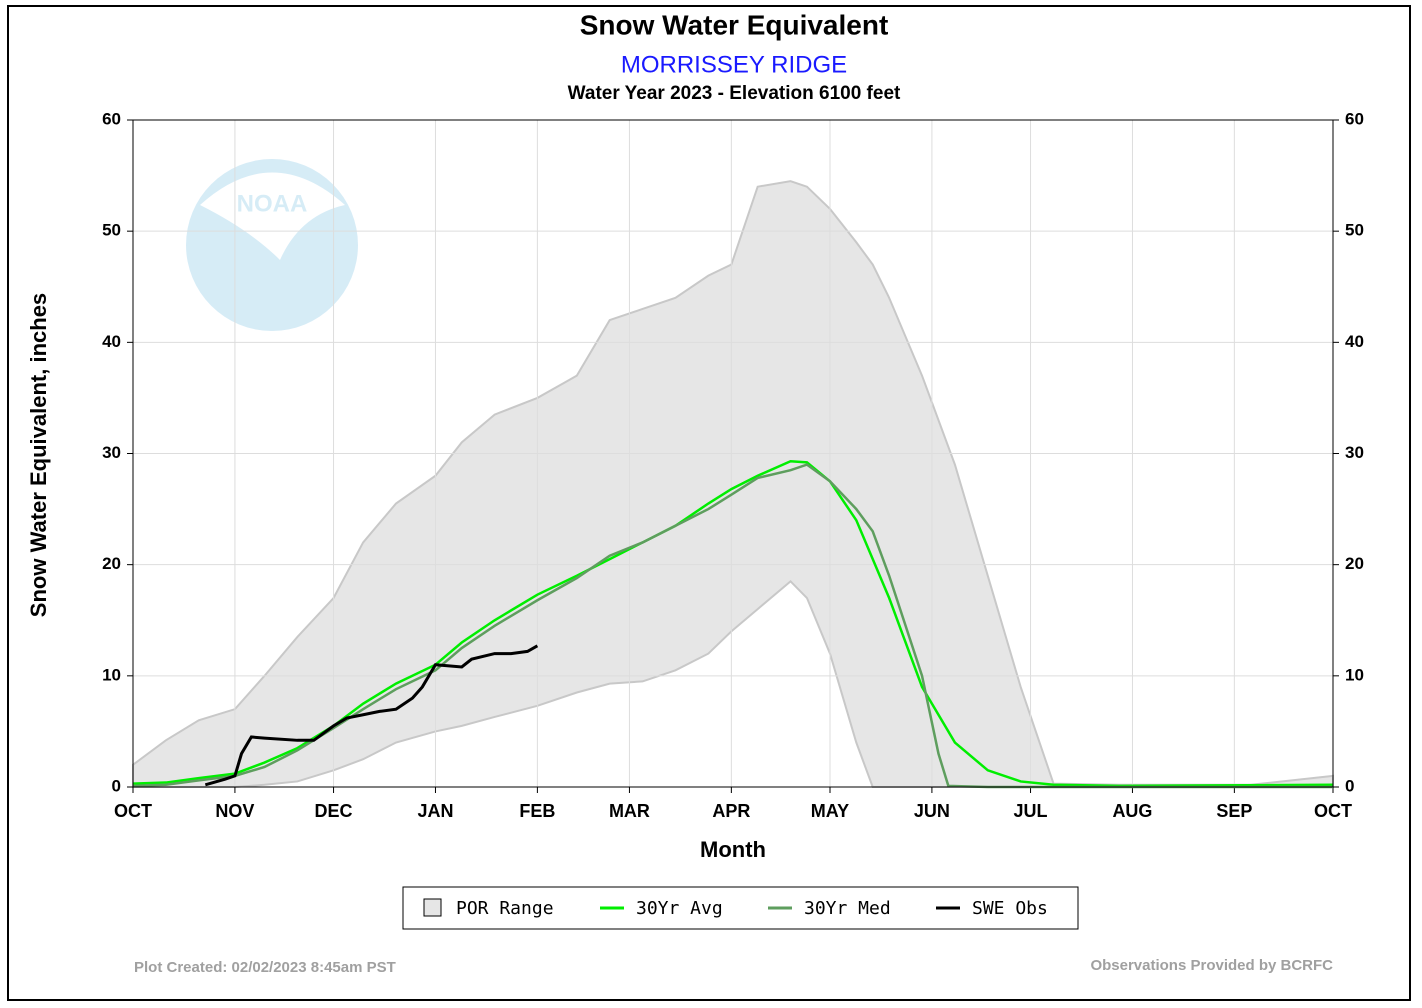  What do you see at coordinates (272, 203) in the screenshot?
I see `svg-text: NOAA` at bounding box center [272, 203].